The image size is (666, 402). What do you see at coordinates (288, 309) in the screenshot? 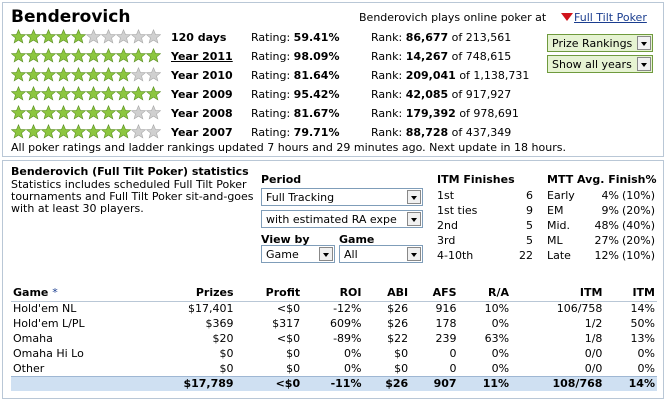
I see `cell-profit: <$0` at bounding box center [288, 309].